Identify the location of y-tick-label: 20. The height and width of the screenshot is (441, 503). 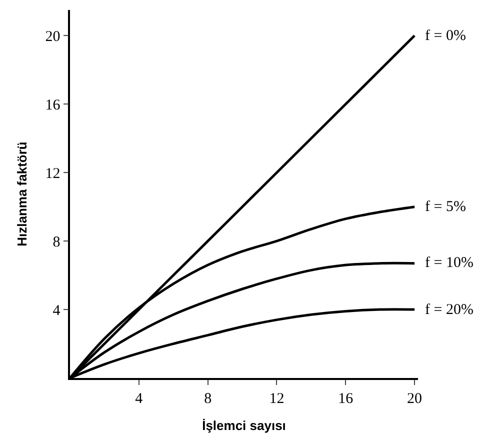
(52, 36).